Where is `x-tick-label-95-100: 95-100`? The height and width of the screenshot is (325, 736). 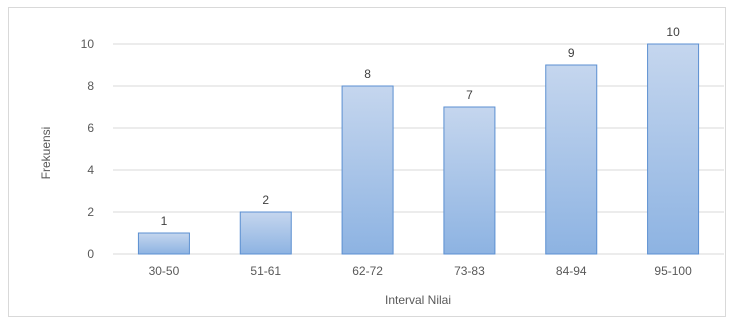 x-tick-label-95-100: 95-100 is located at coordinates (673, 271).